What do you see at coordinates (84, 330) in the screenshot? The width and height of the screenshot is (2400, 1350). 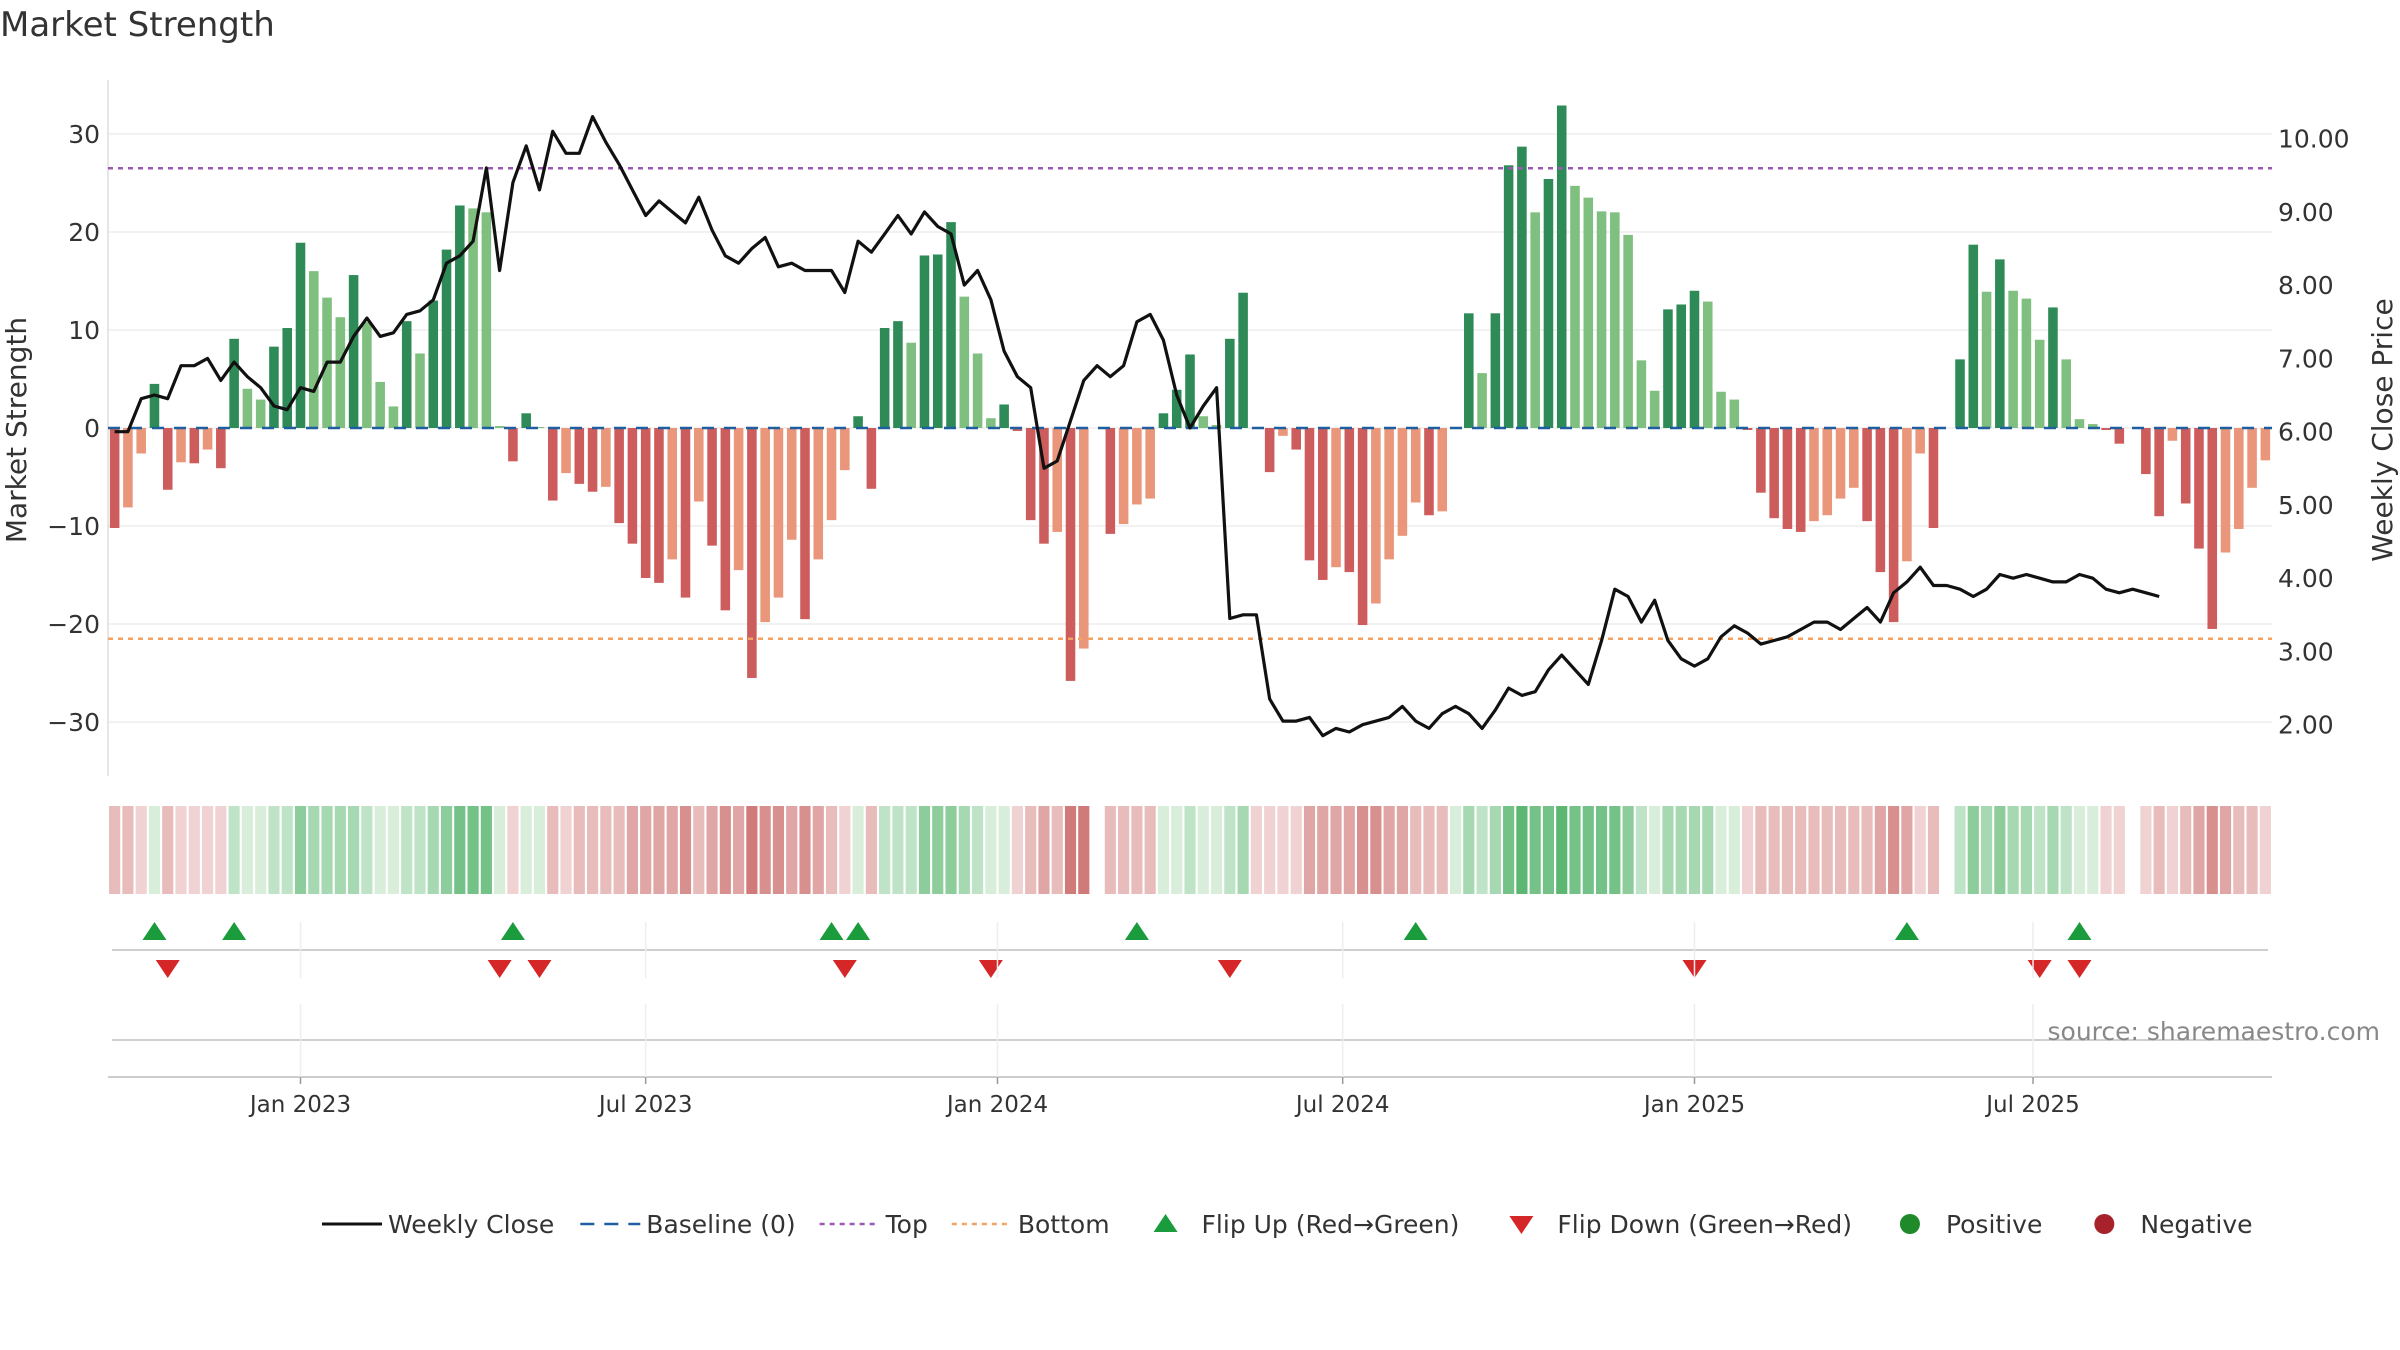 I see `left-tick-label: 10` at bounding box center [84, 330].